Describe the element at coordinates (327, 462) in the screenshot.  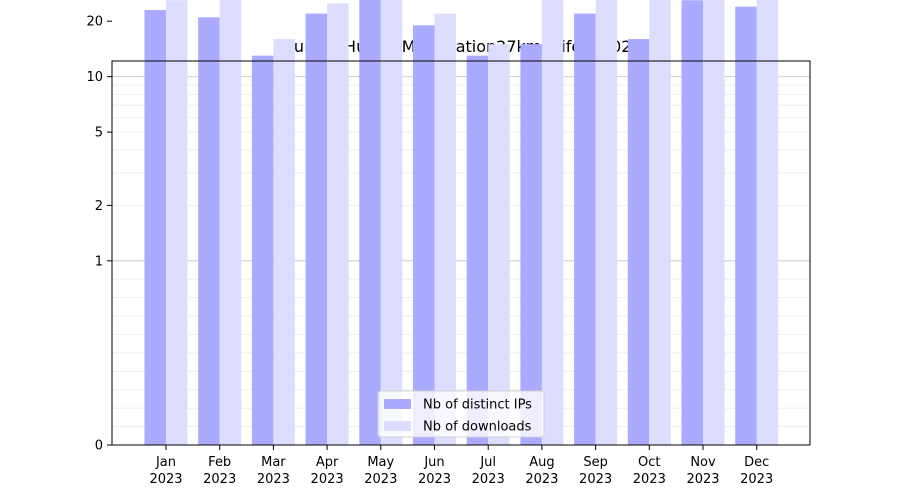
I see `x-tick-label-month: Apr` at that location.